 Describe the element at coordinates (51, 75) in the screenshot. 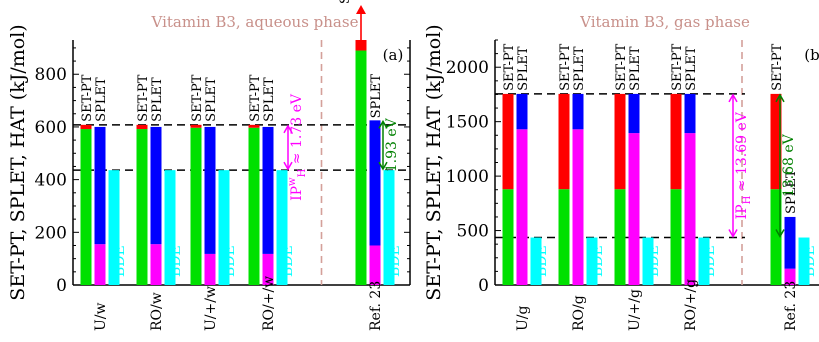

I see `y-tick-label: 800` at that location.